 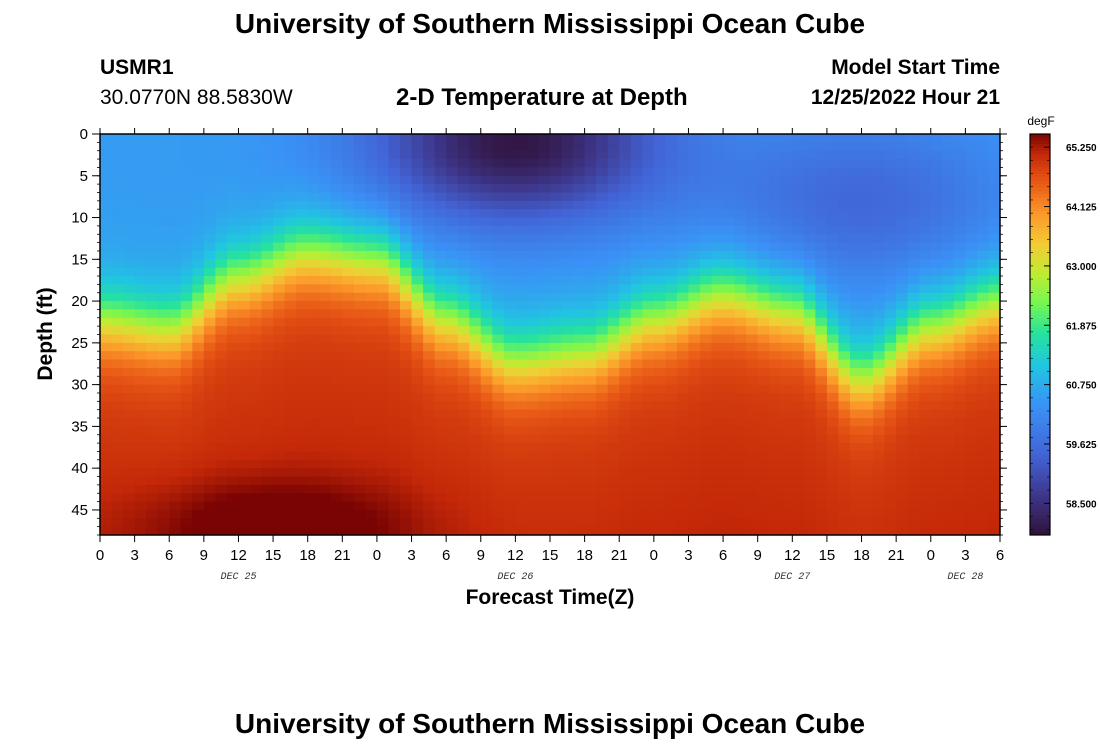 What do you see at coordinates (79, 385) in the screenshot?
I see `y-tick-label: 30` at bounding box center [79, 385].